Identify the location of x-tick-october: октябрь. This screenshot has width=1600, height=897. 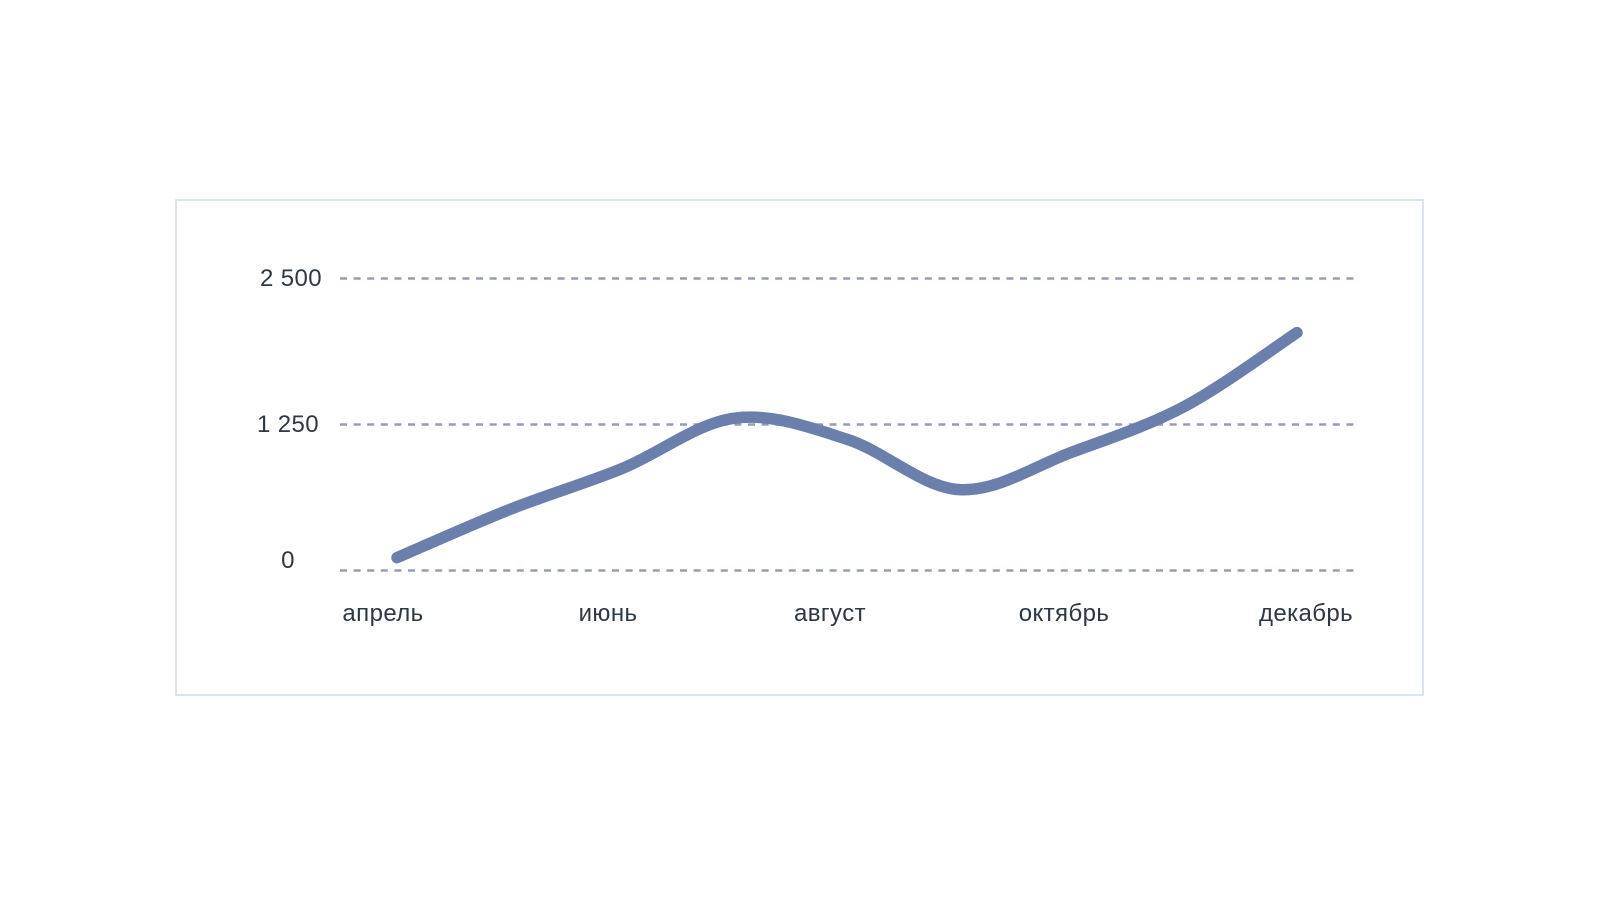
(1064, 613).